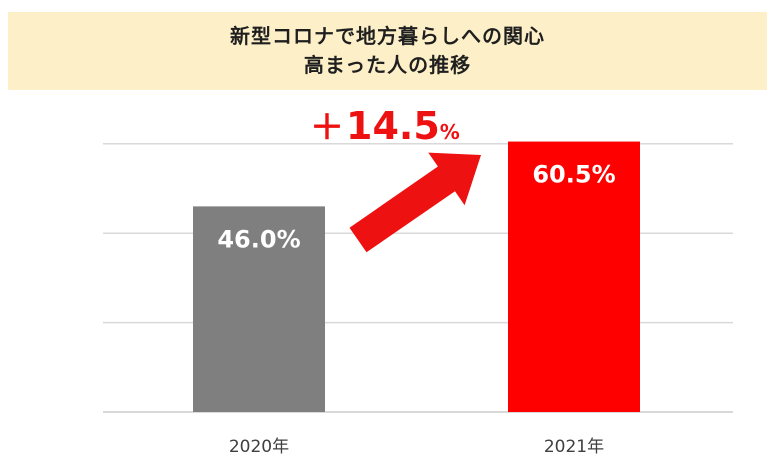  What do you see at coordinates (387, 36) in the screenshot?
I see `chart-title-line-1: 新型コロナで地方暮らしへの関心` at bounding box center [387, 36].